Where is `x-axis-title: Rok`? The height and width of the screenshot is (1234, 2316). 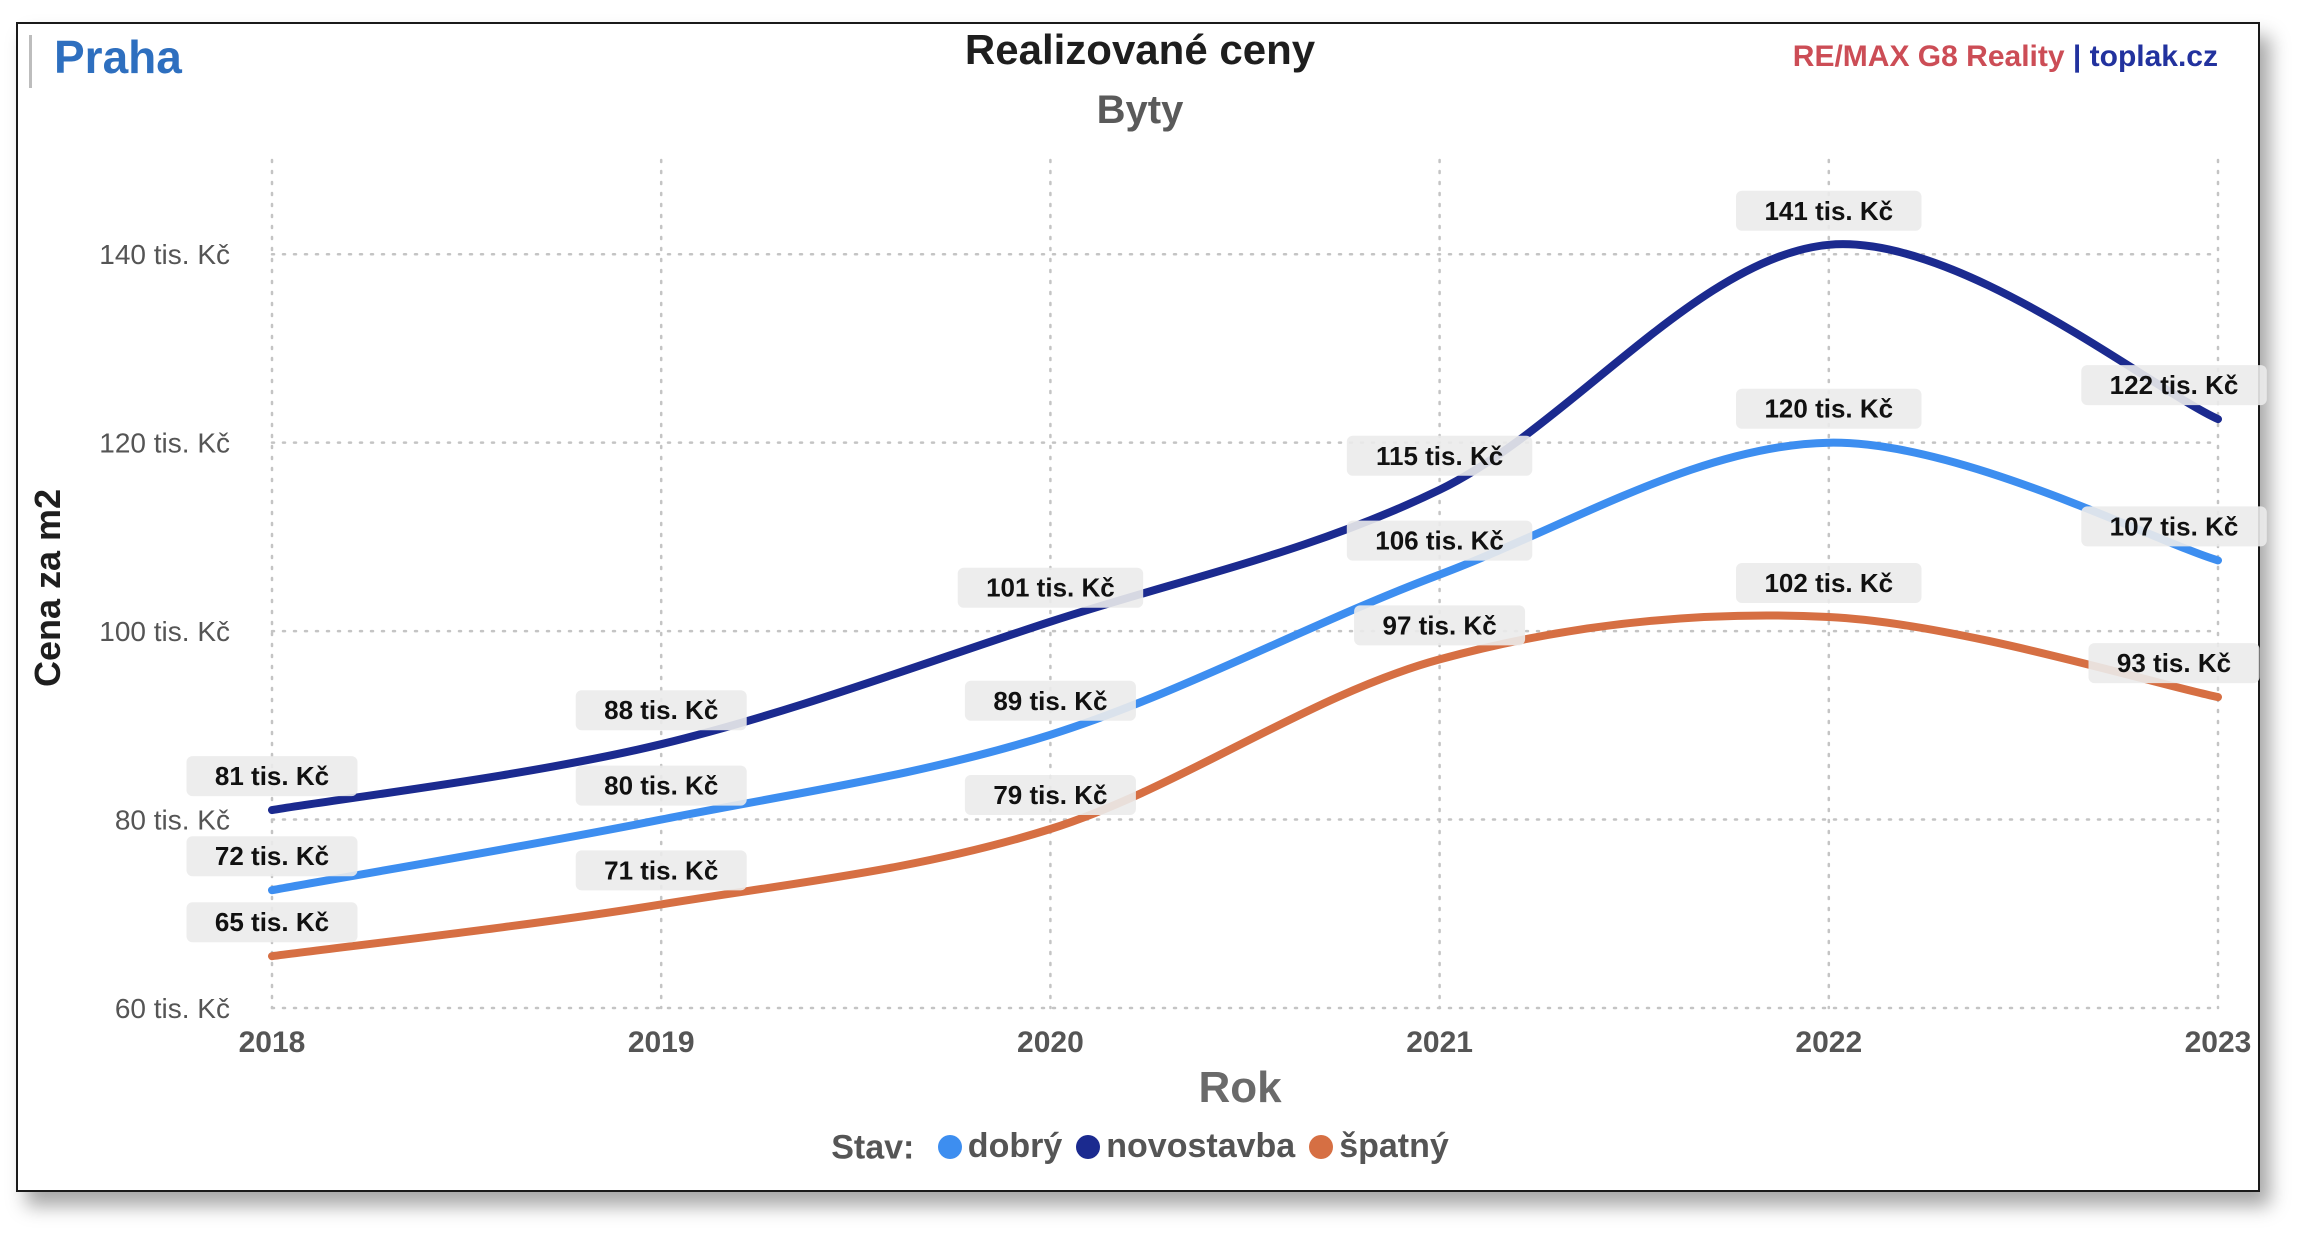 x-axis-title: Rok is located at coordinates (1240, 1087).